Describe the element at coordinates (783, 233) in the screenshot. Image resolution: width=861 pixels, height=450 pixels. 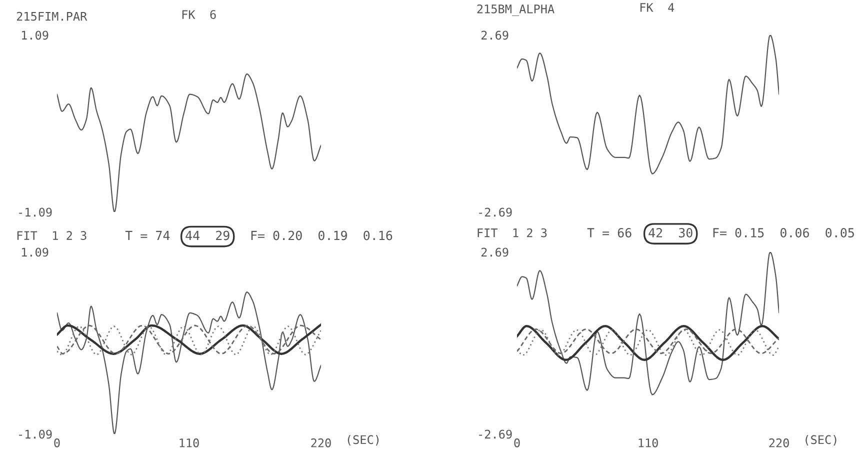
I see `text: F= 0.15 0.06 0.05` at that location.